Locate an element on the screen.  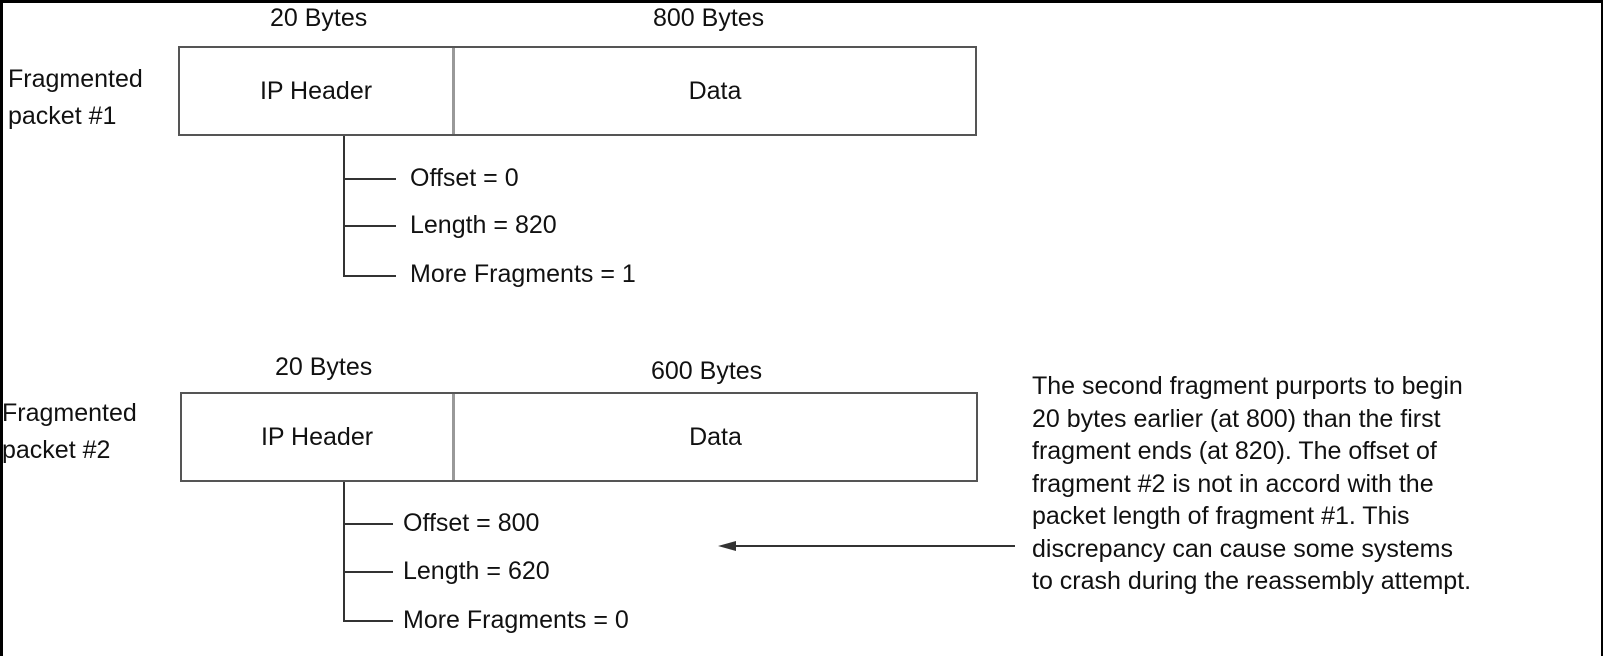
packet1-ip-header: IP Header is located at coordinates (317, 91).